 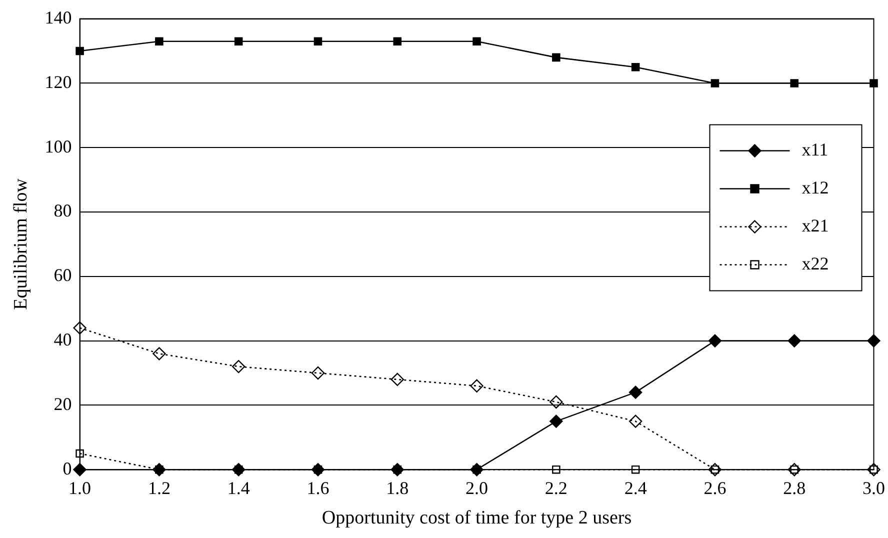 I want to click on x-tick-label: 2.2, so click(x=556, y=488).